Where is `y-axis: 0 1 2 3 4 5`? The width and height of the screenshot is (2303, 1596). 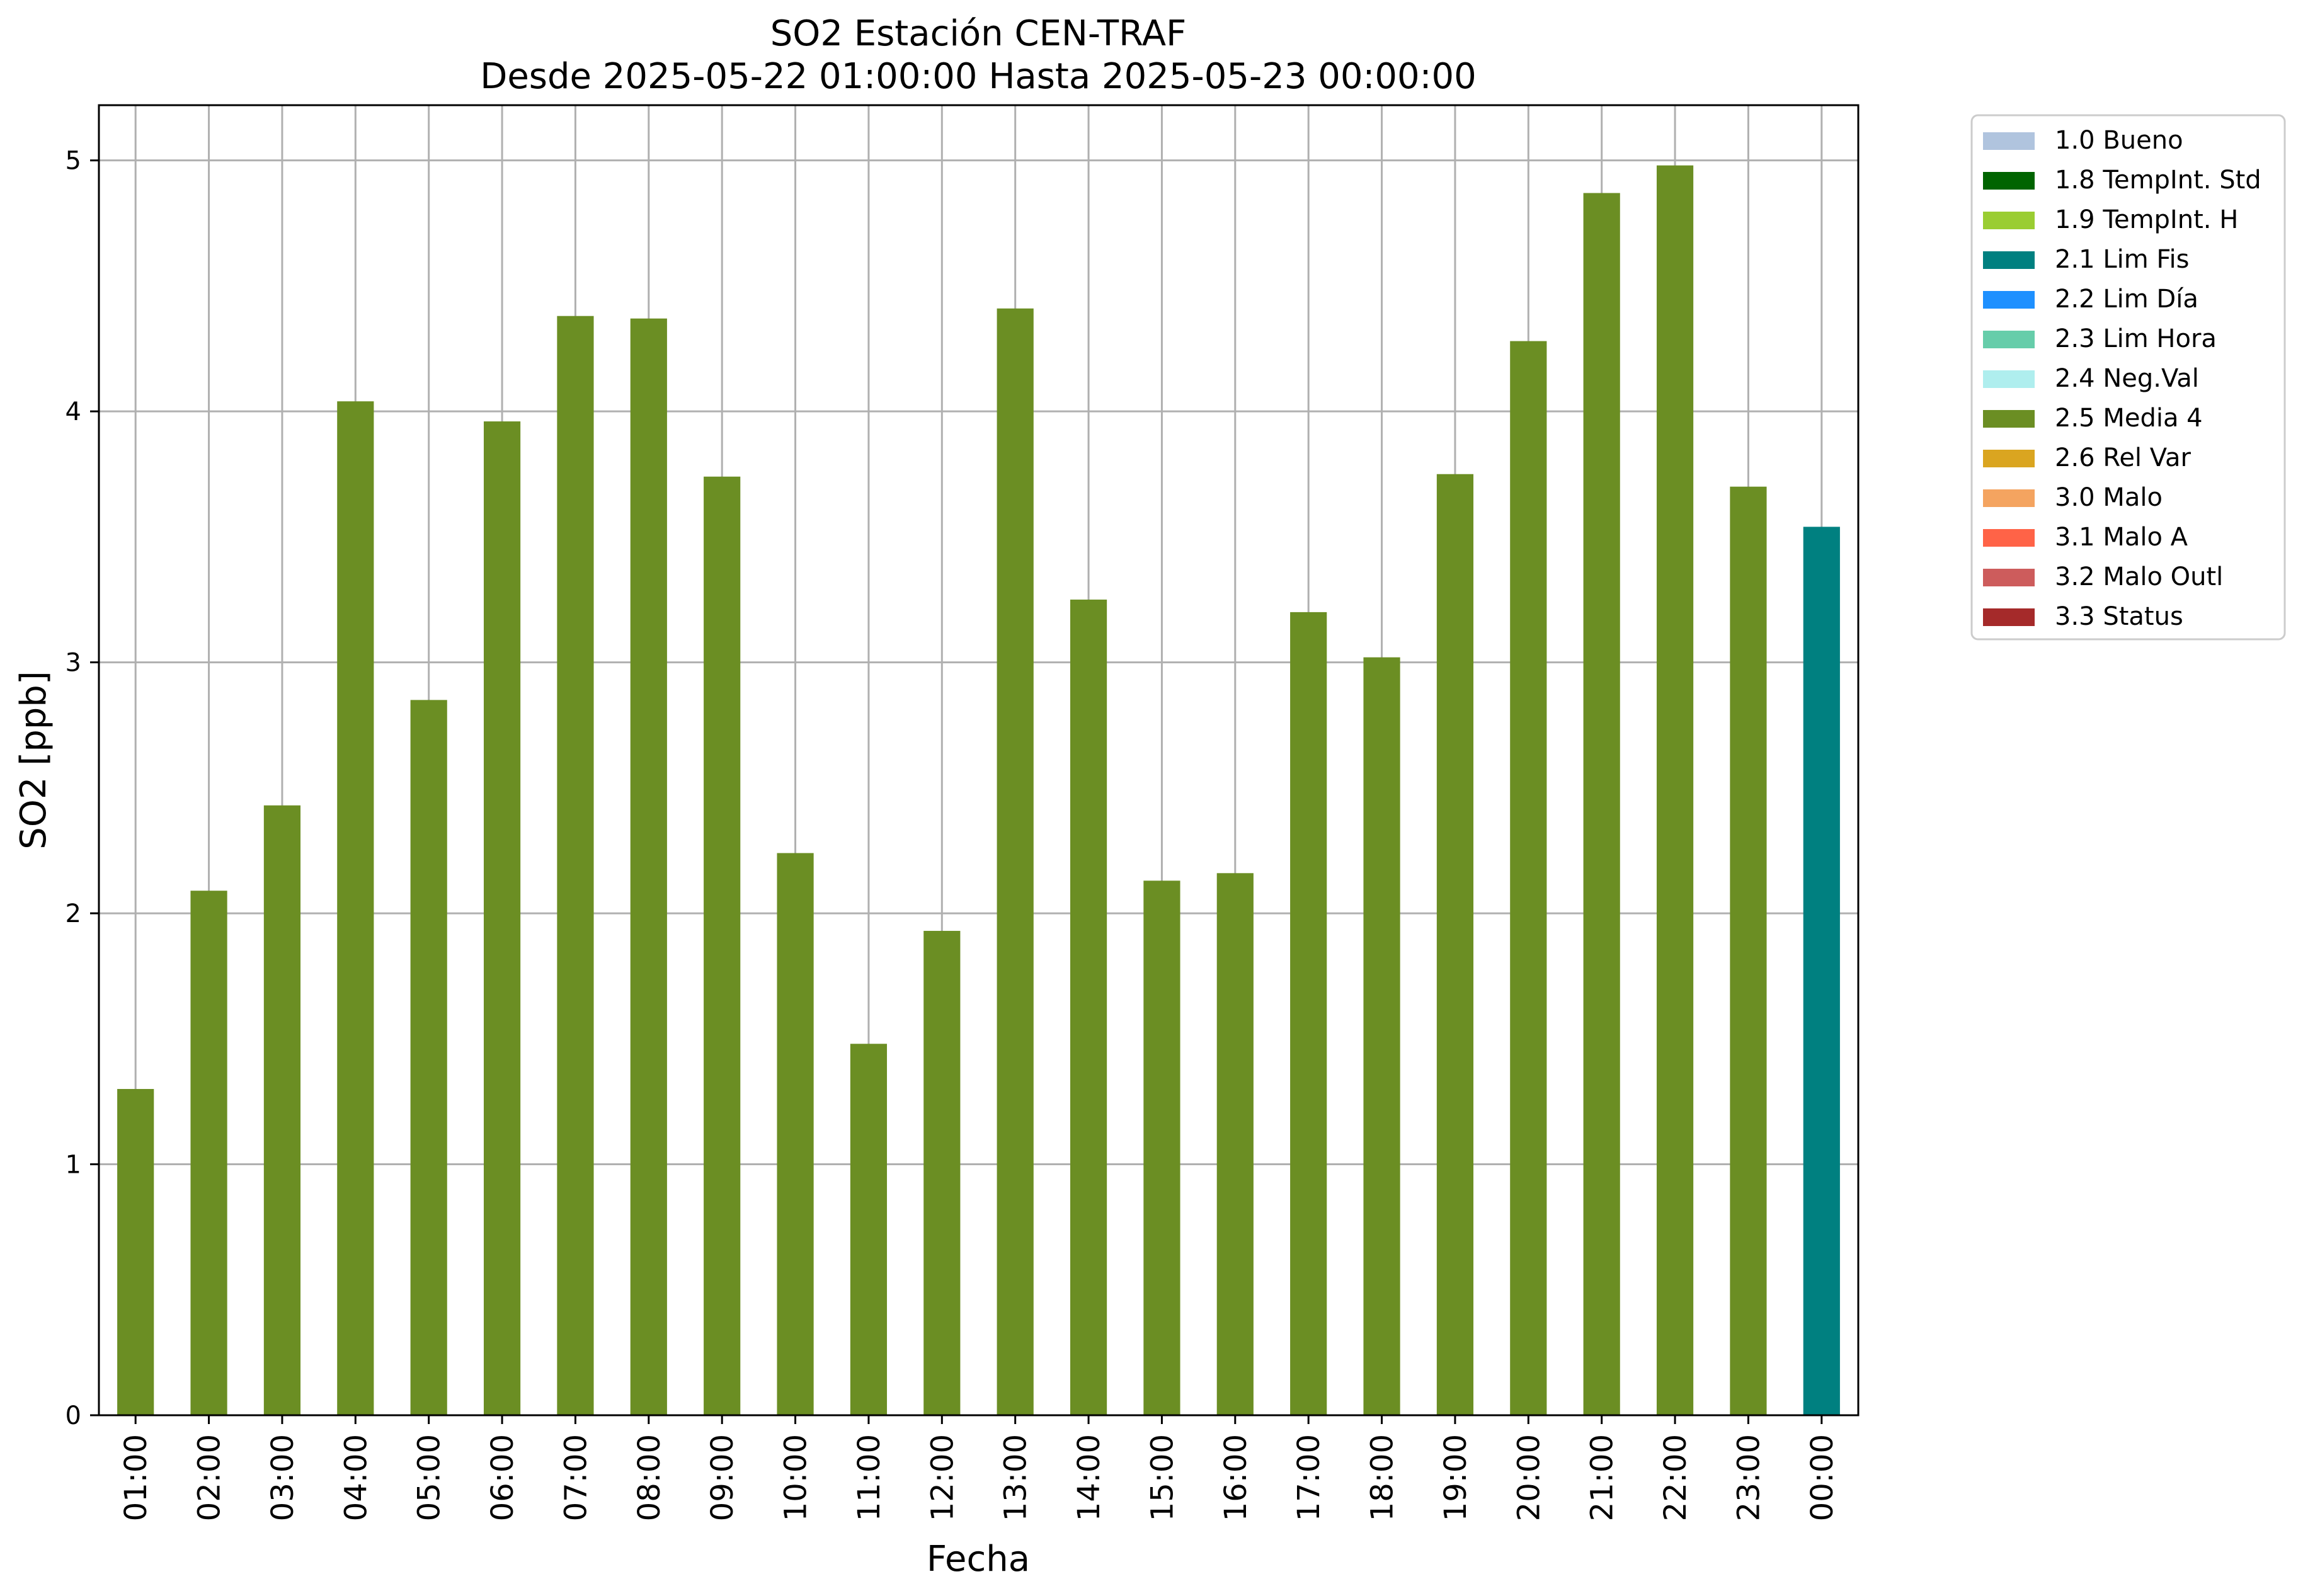 y-axis: 0 1 2 3 4 5 is located at coordinates (83, 788).